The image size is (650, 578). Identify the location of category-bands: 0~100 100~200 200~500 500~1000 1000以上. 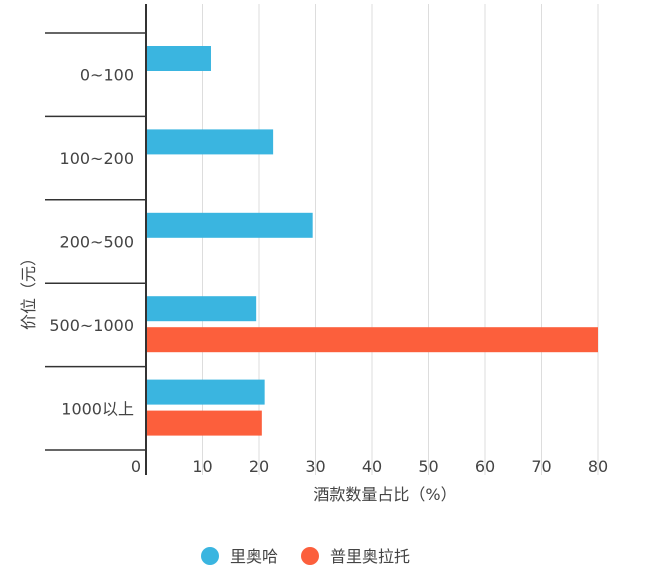
(95, 241).